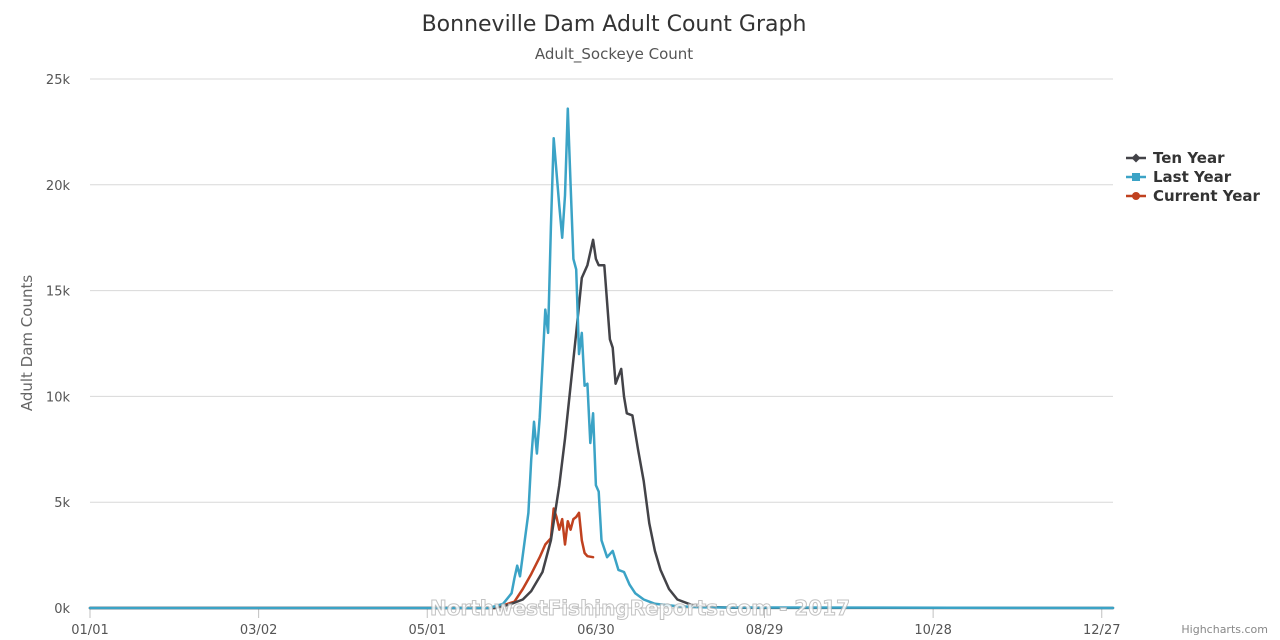  Describe the element at coordinates (27, 343) in the screenshot. I see `y-axis-label: Adult Dam Counts` at that location.